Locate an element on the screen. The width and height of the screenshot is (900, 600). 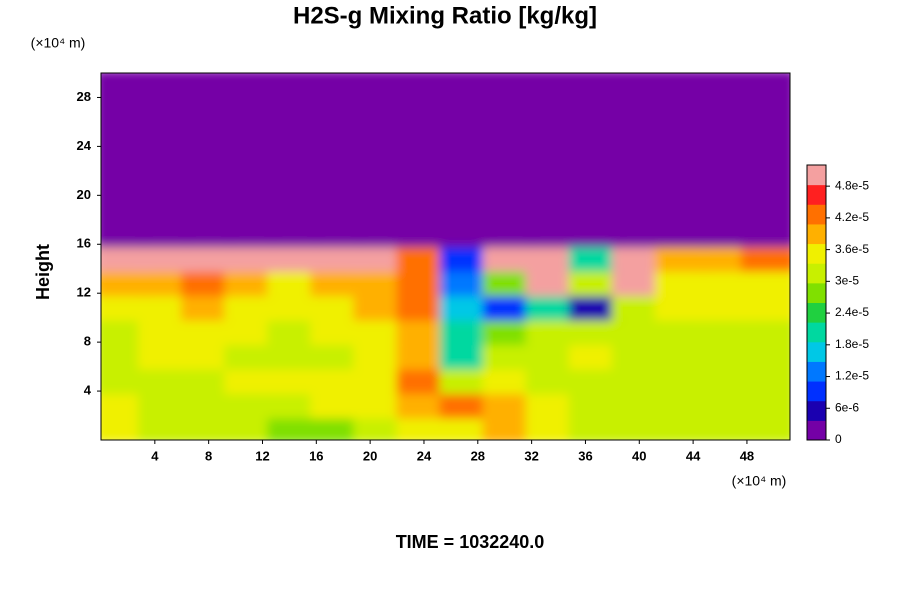
chart-title: H2S-g Mixing Ratio [kg/kg] is located at coordinates (445, 15).